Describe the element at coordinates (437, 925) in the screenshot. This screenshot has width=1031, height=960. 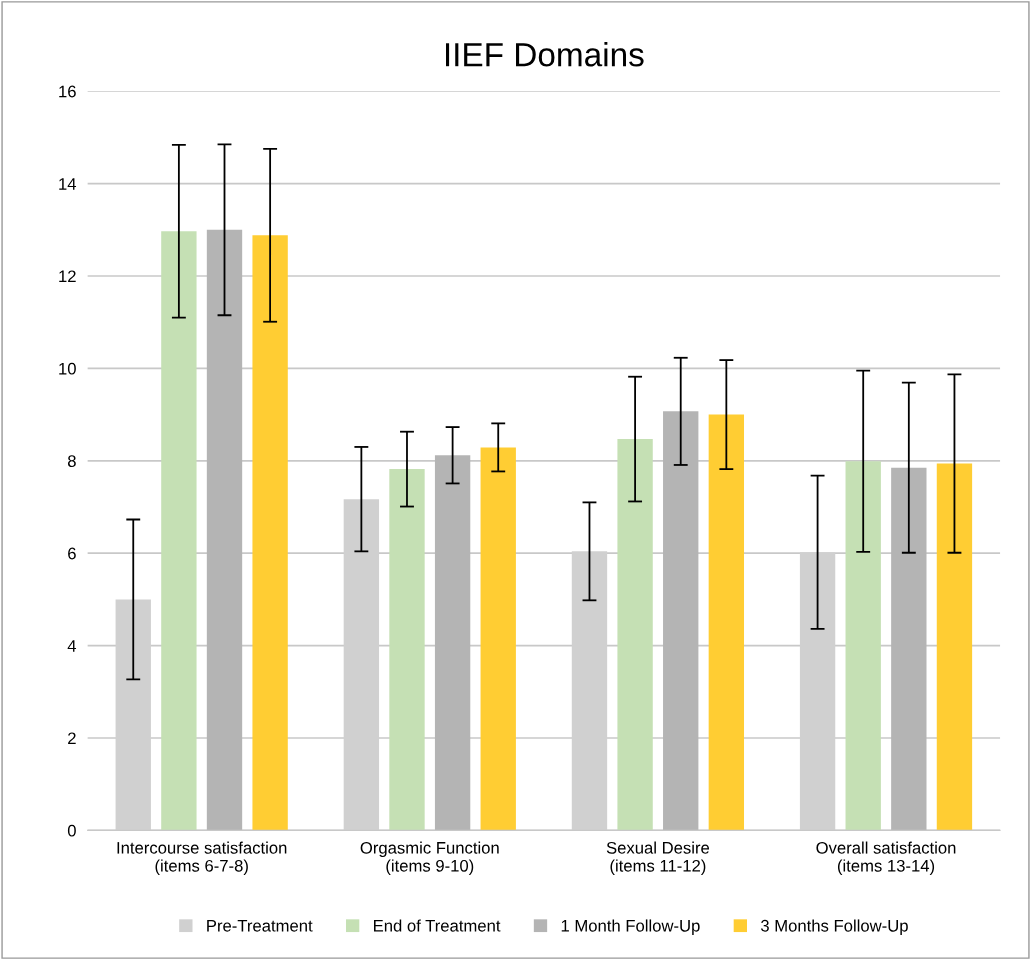
I see `legend-label: End of Treatment` at that location.